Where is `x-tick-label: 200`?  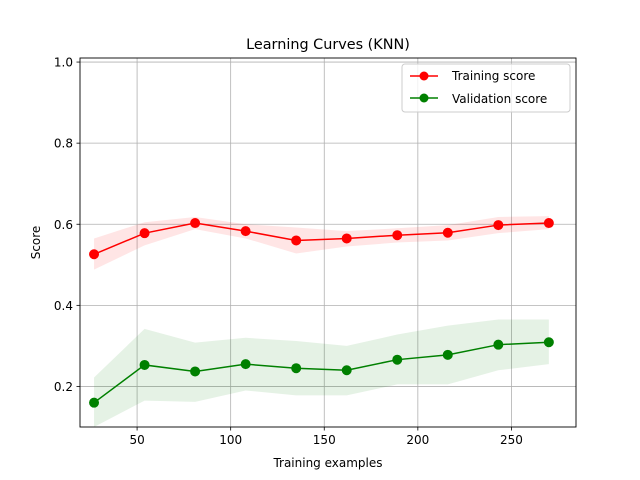 x-tick-label: 200 is located at coordinates (417, 440).